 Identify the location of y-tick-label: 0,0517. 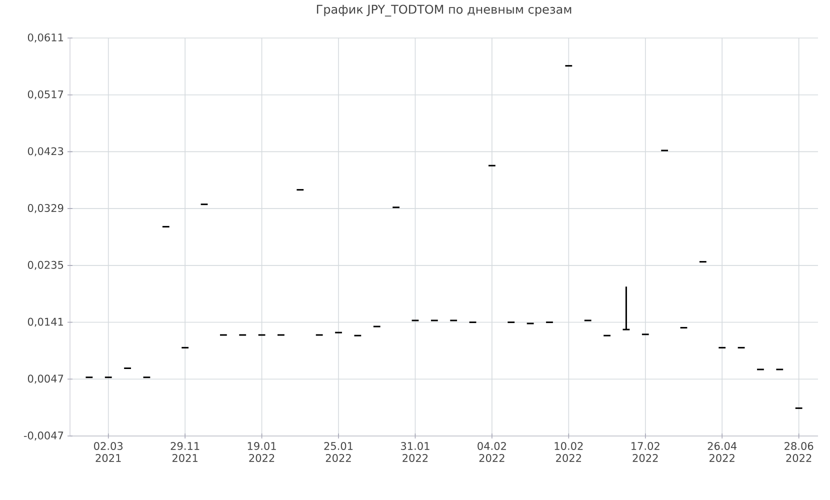
(46, 95).